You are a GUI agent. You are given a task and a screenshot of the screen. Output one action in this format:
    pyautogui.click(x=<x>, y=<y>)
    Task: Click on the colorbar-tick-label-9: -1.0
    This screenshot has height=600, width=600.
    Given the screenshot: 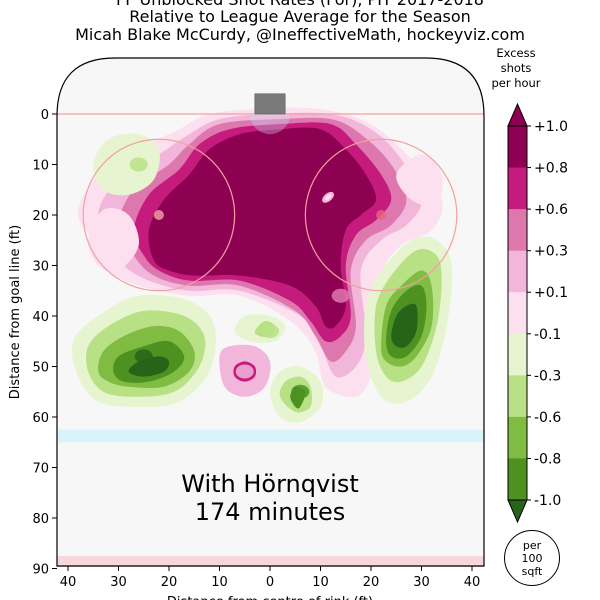 What is the action you would take?
    pyautogui.click(x=547, y=501)
    